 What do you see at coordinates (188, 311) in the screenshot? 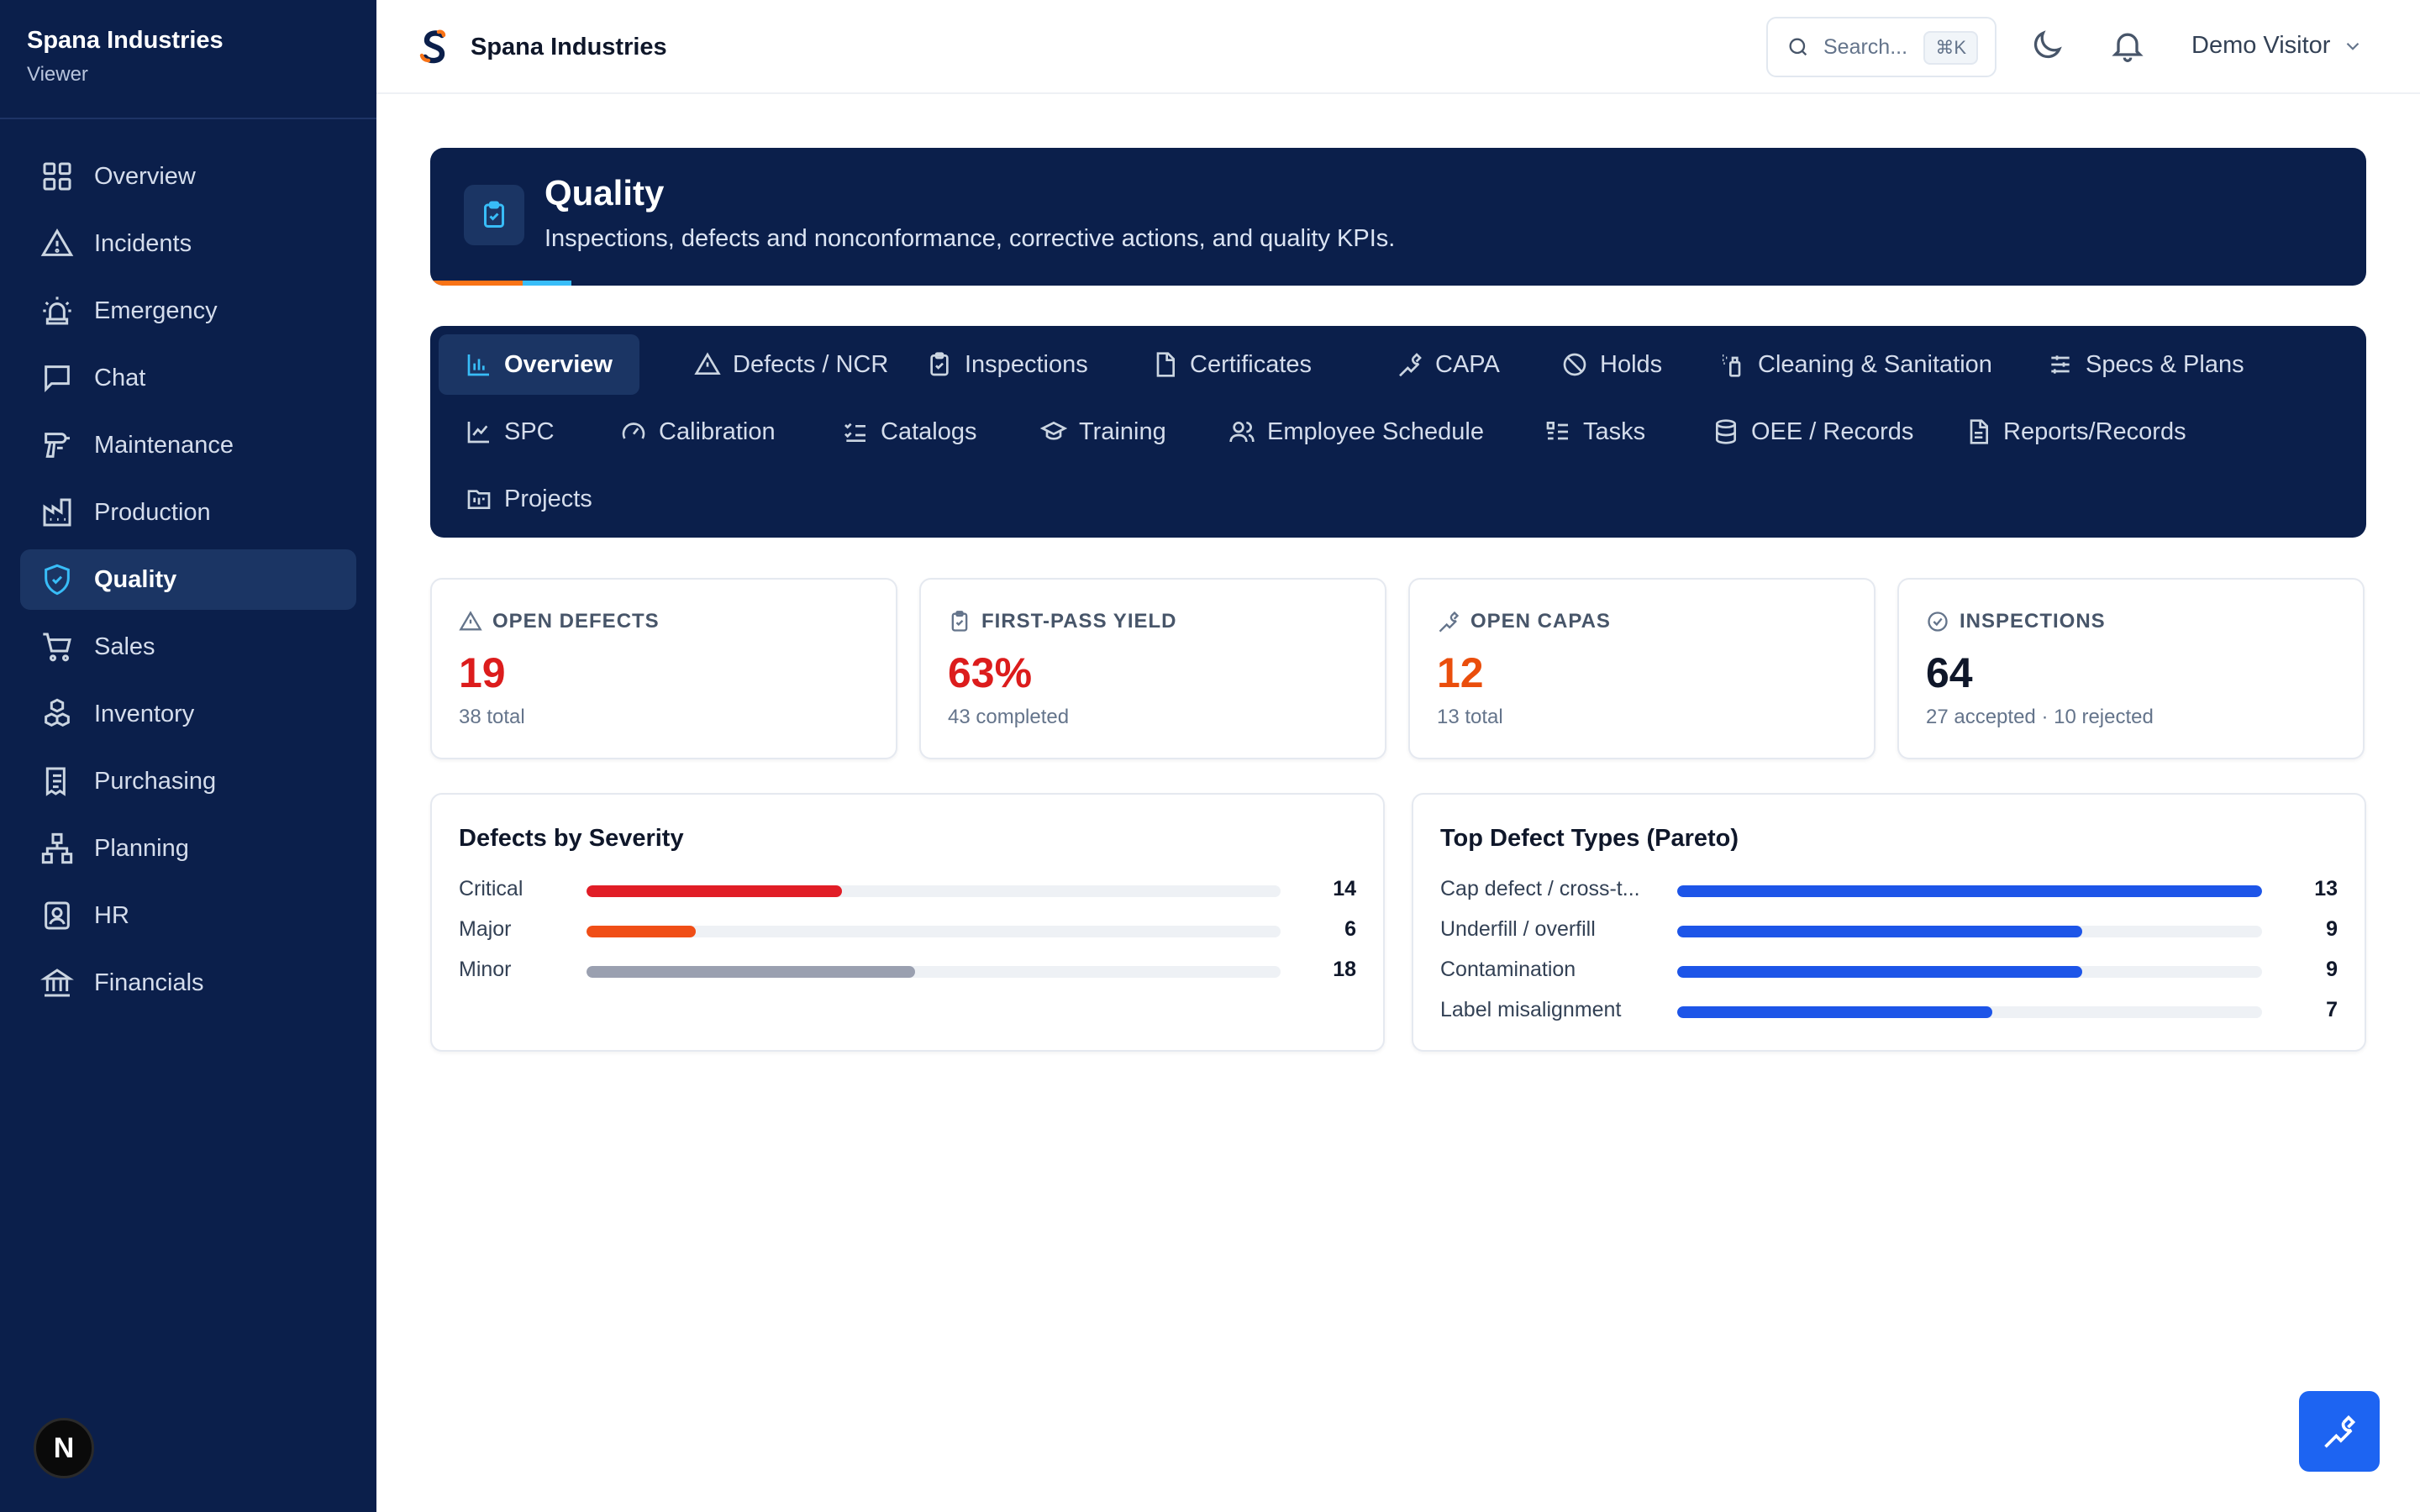
I see `sidebar-item-emergency: Emergency` at bounding box center [188, 311].